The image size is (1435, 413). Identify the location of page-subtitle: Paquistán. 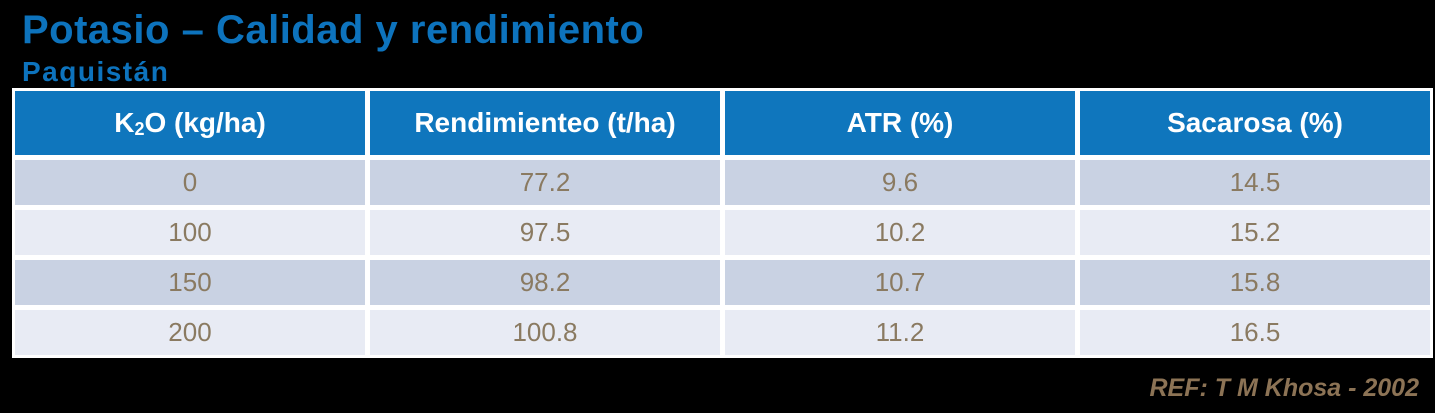
(96, 71).